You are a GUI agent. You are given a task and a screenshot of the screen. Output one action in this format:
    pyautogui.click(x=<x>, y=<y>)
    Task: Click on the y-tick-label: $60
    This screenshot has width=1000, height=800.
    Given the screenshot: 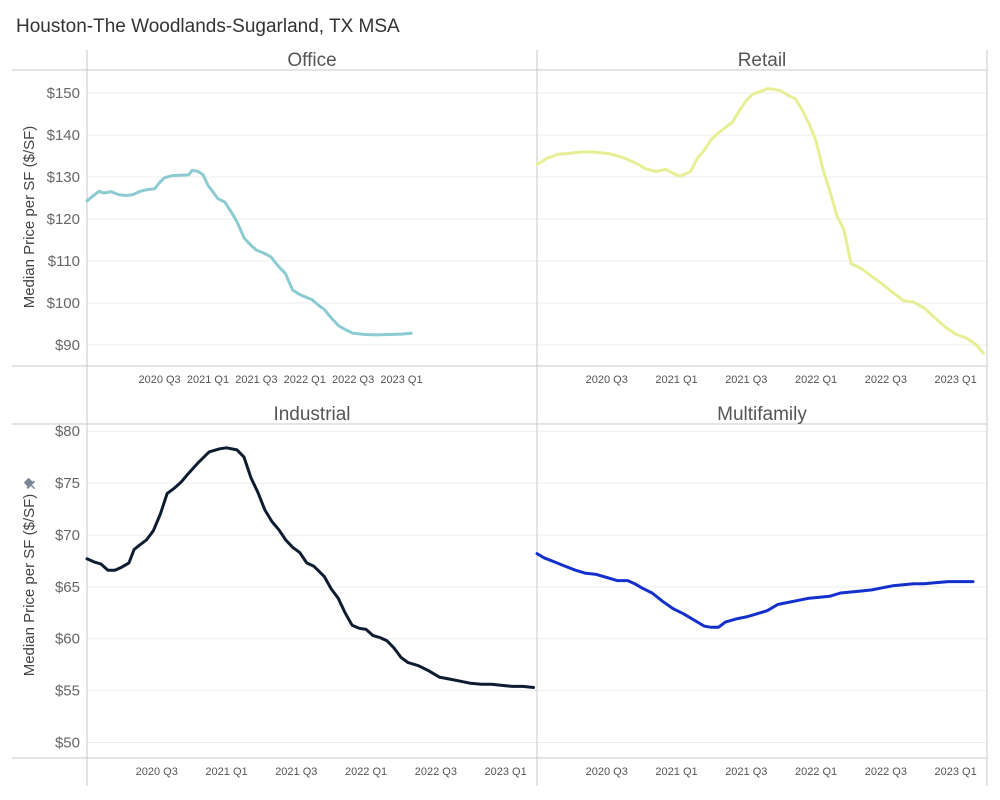 What is the action you would take?
    pyautogui.click(x=67, y=639)
    